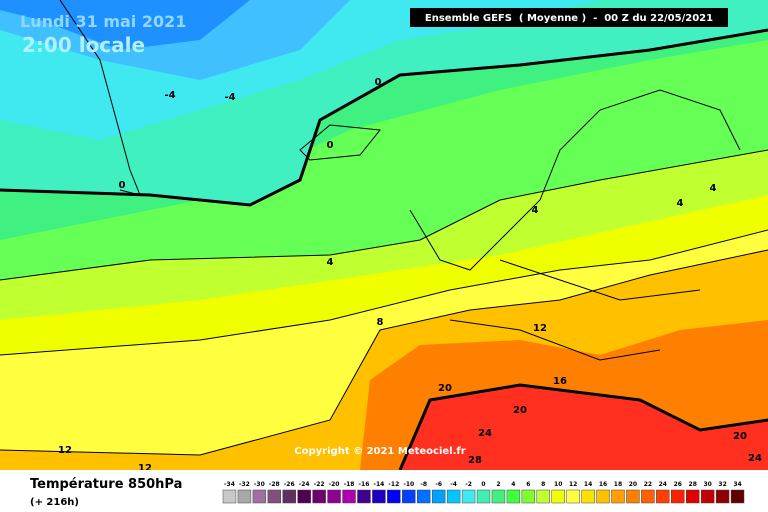  What do you see at coordinates (334, 484) in the screenshot?
I see `colorbar-tick-label: -20` at bounding box center [334, 484].